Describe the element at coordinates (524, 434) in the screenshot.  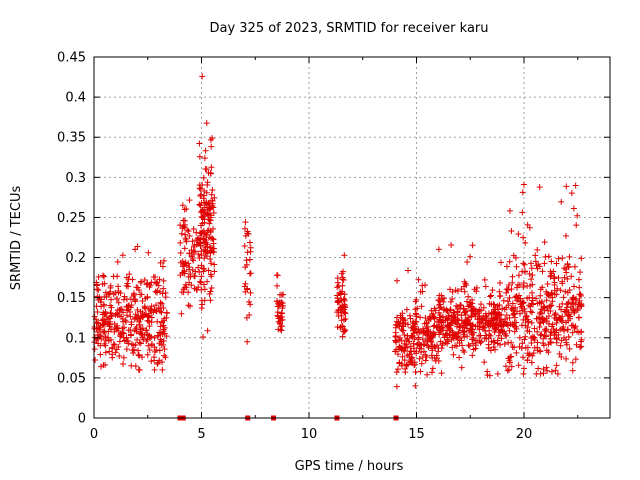
I see `x-tick-label: 20` at that location.